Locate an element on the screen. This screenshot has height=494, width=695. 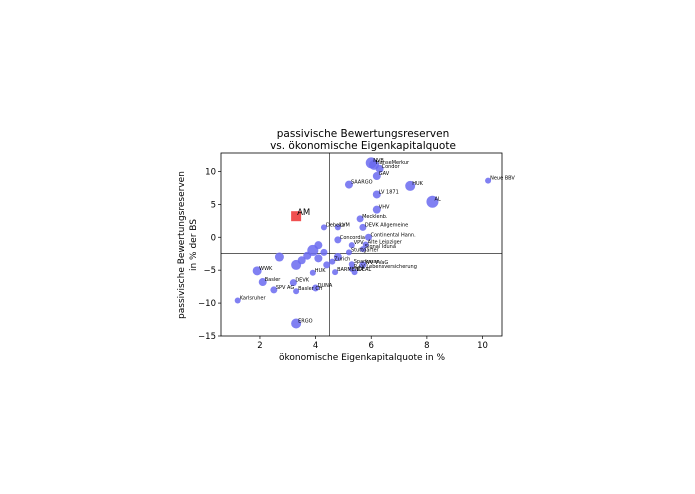
point-label: GAV is located at coordinates (384, 174).